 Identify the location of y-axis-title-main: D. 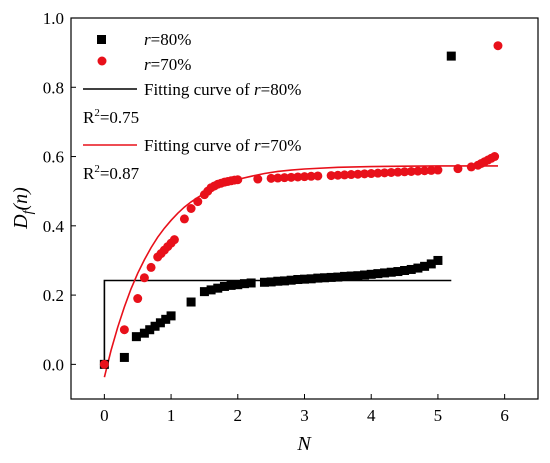
(21, 222).